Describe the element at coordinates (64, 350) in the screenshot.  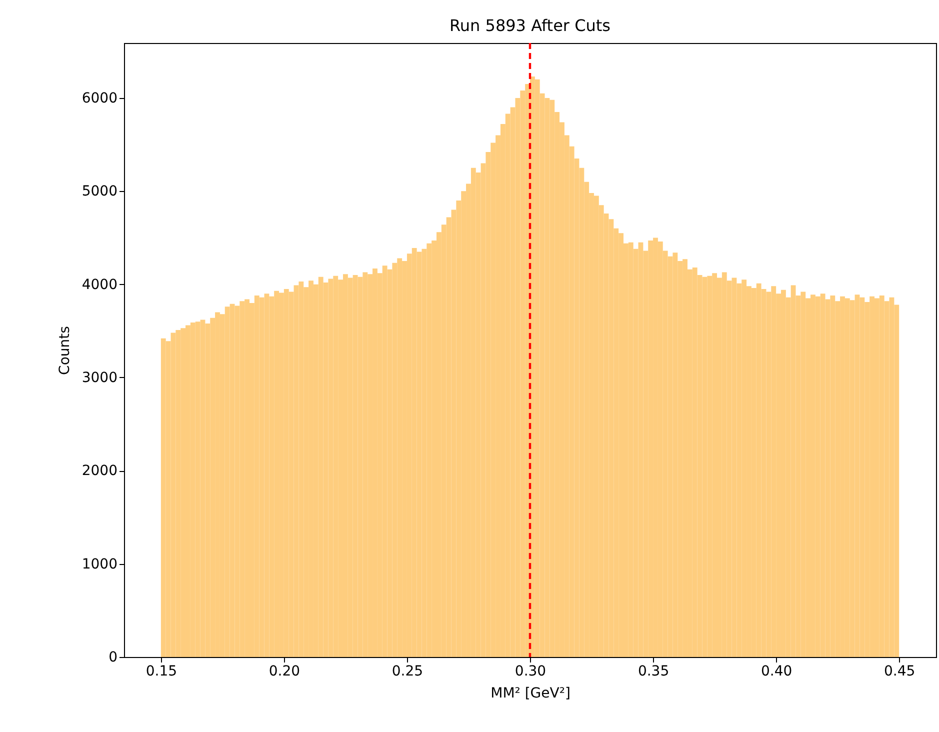
I see `y-axis-title: Counts` at that location.